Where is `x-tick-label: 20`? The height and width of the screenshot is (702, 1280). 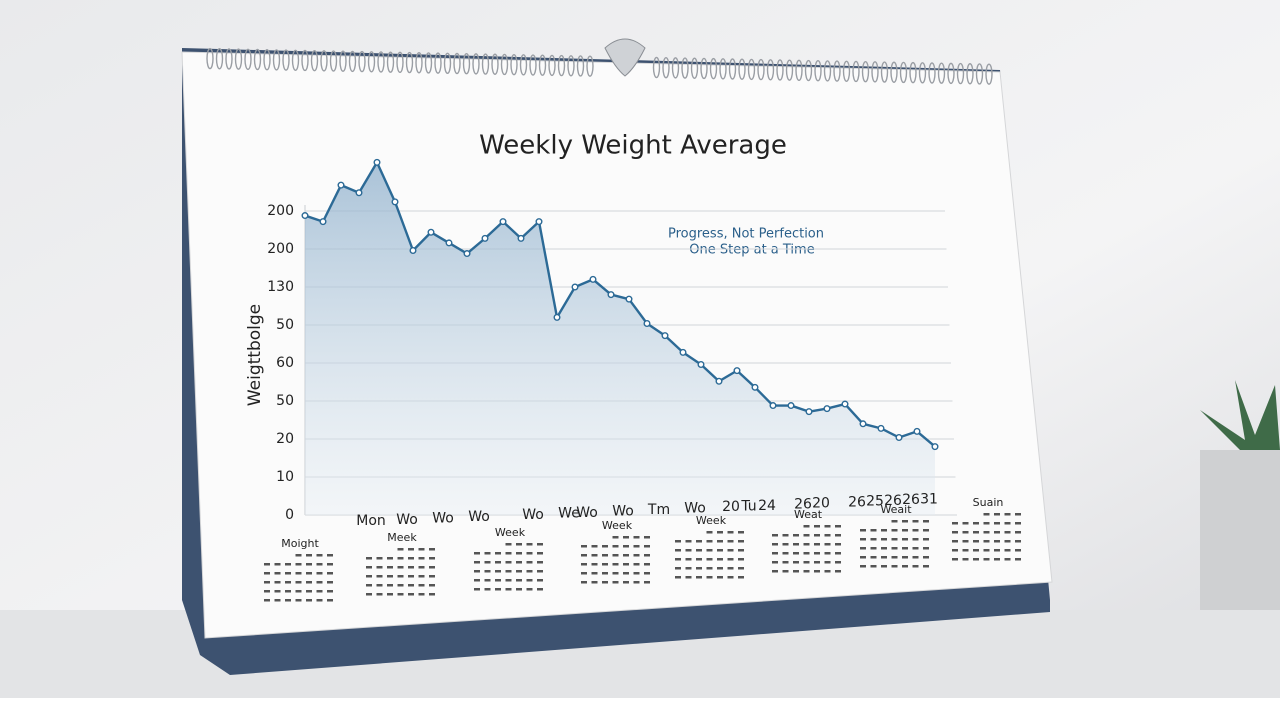
x-tick-label: 20 is located at coordinates (731, 507).